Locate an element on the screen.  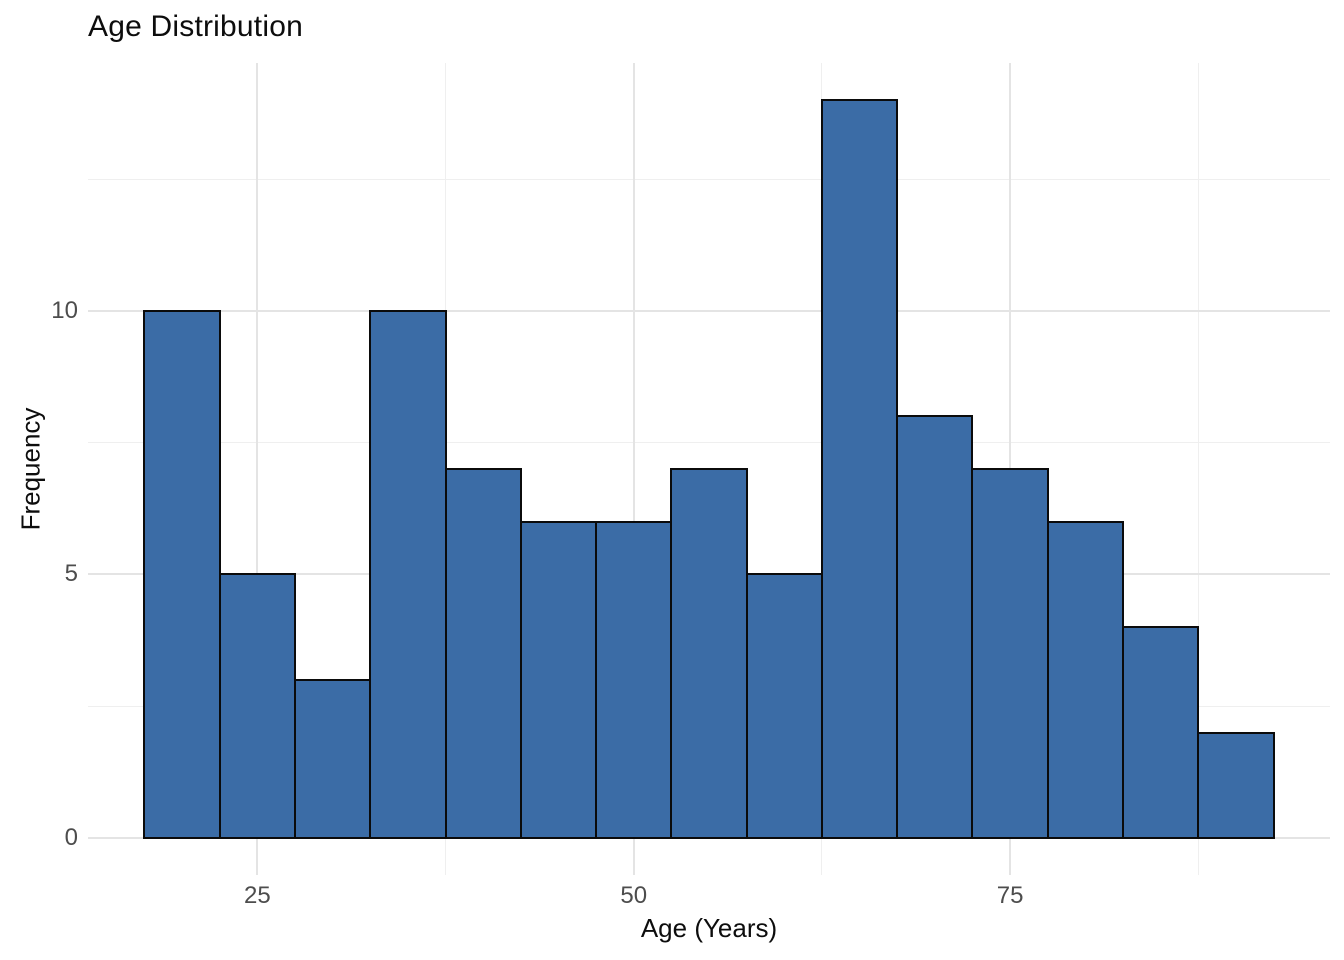
x-tick-label: 50 is located at coordinates (634, 895).